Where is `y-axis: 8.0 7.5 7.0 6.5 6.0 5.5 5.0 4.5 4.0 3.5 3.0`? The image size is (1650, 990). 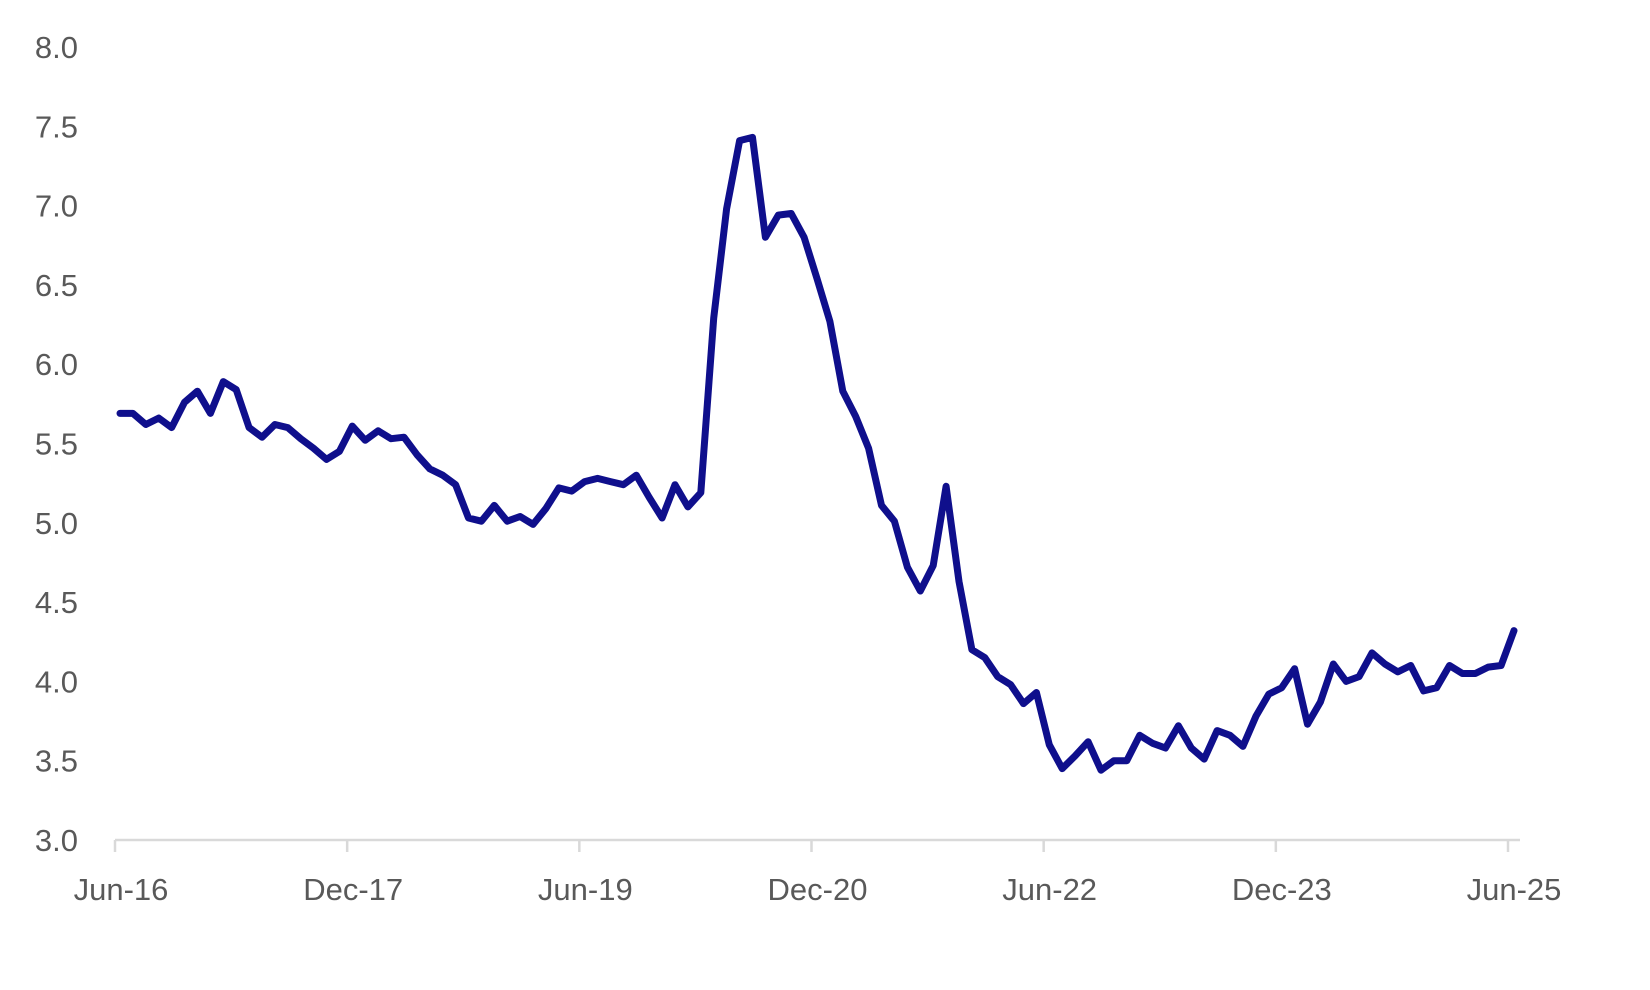
y-axis: 8.0 7.5 7.0 6.5 6.0 5.5 5.0 4.5 4.0 3.5 3.0 is located at coordinates (56, 444).